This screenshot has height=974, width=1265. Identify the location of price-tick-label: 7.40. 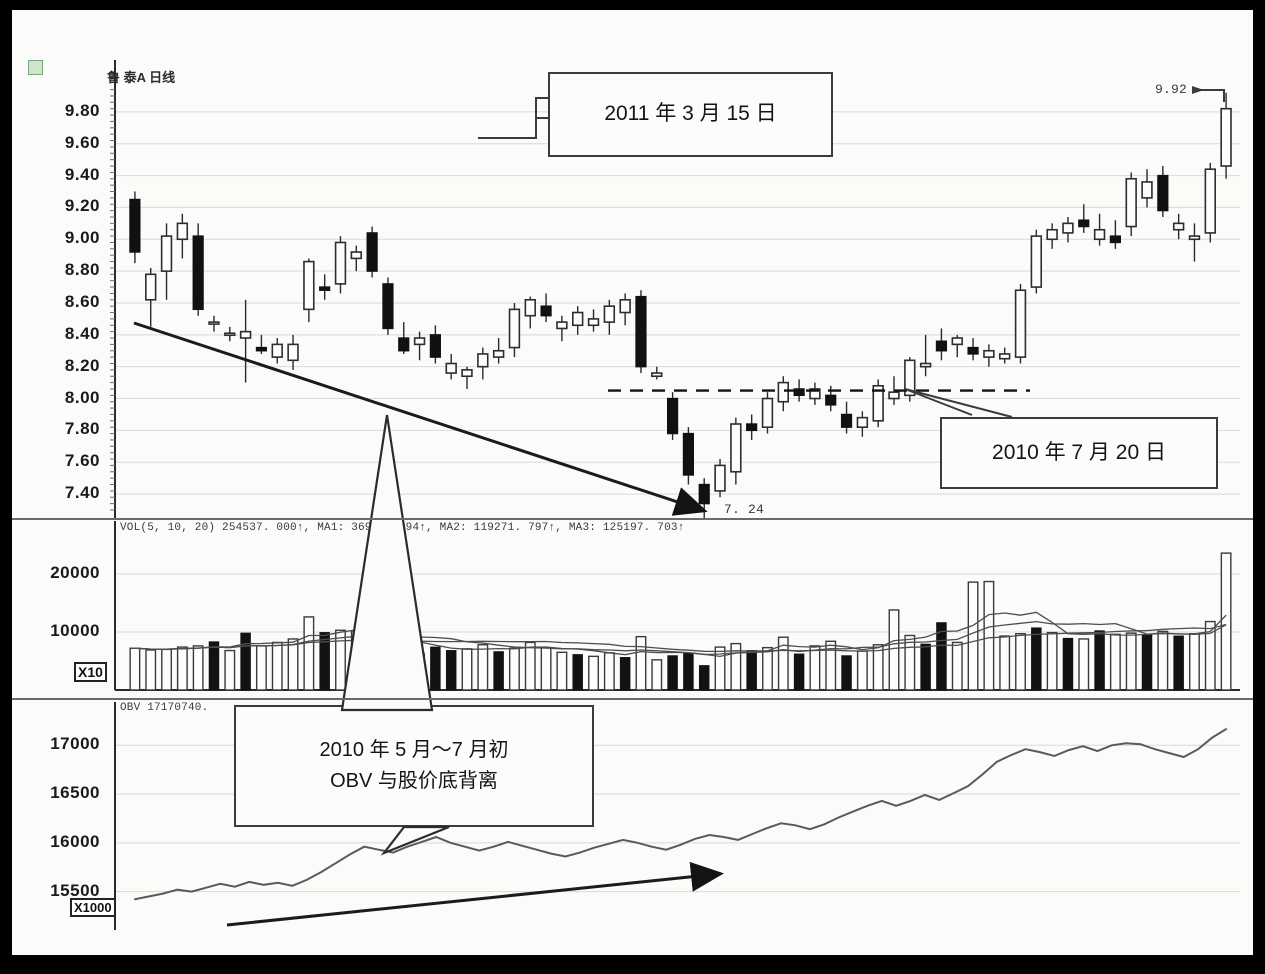
(82, 493).